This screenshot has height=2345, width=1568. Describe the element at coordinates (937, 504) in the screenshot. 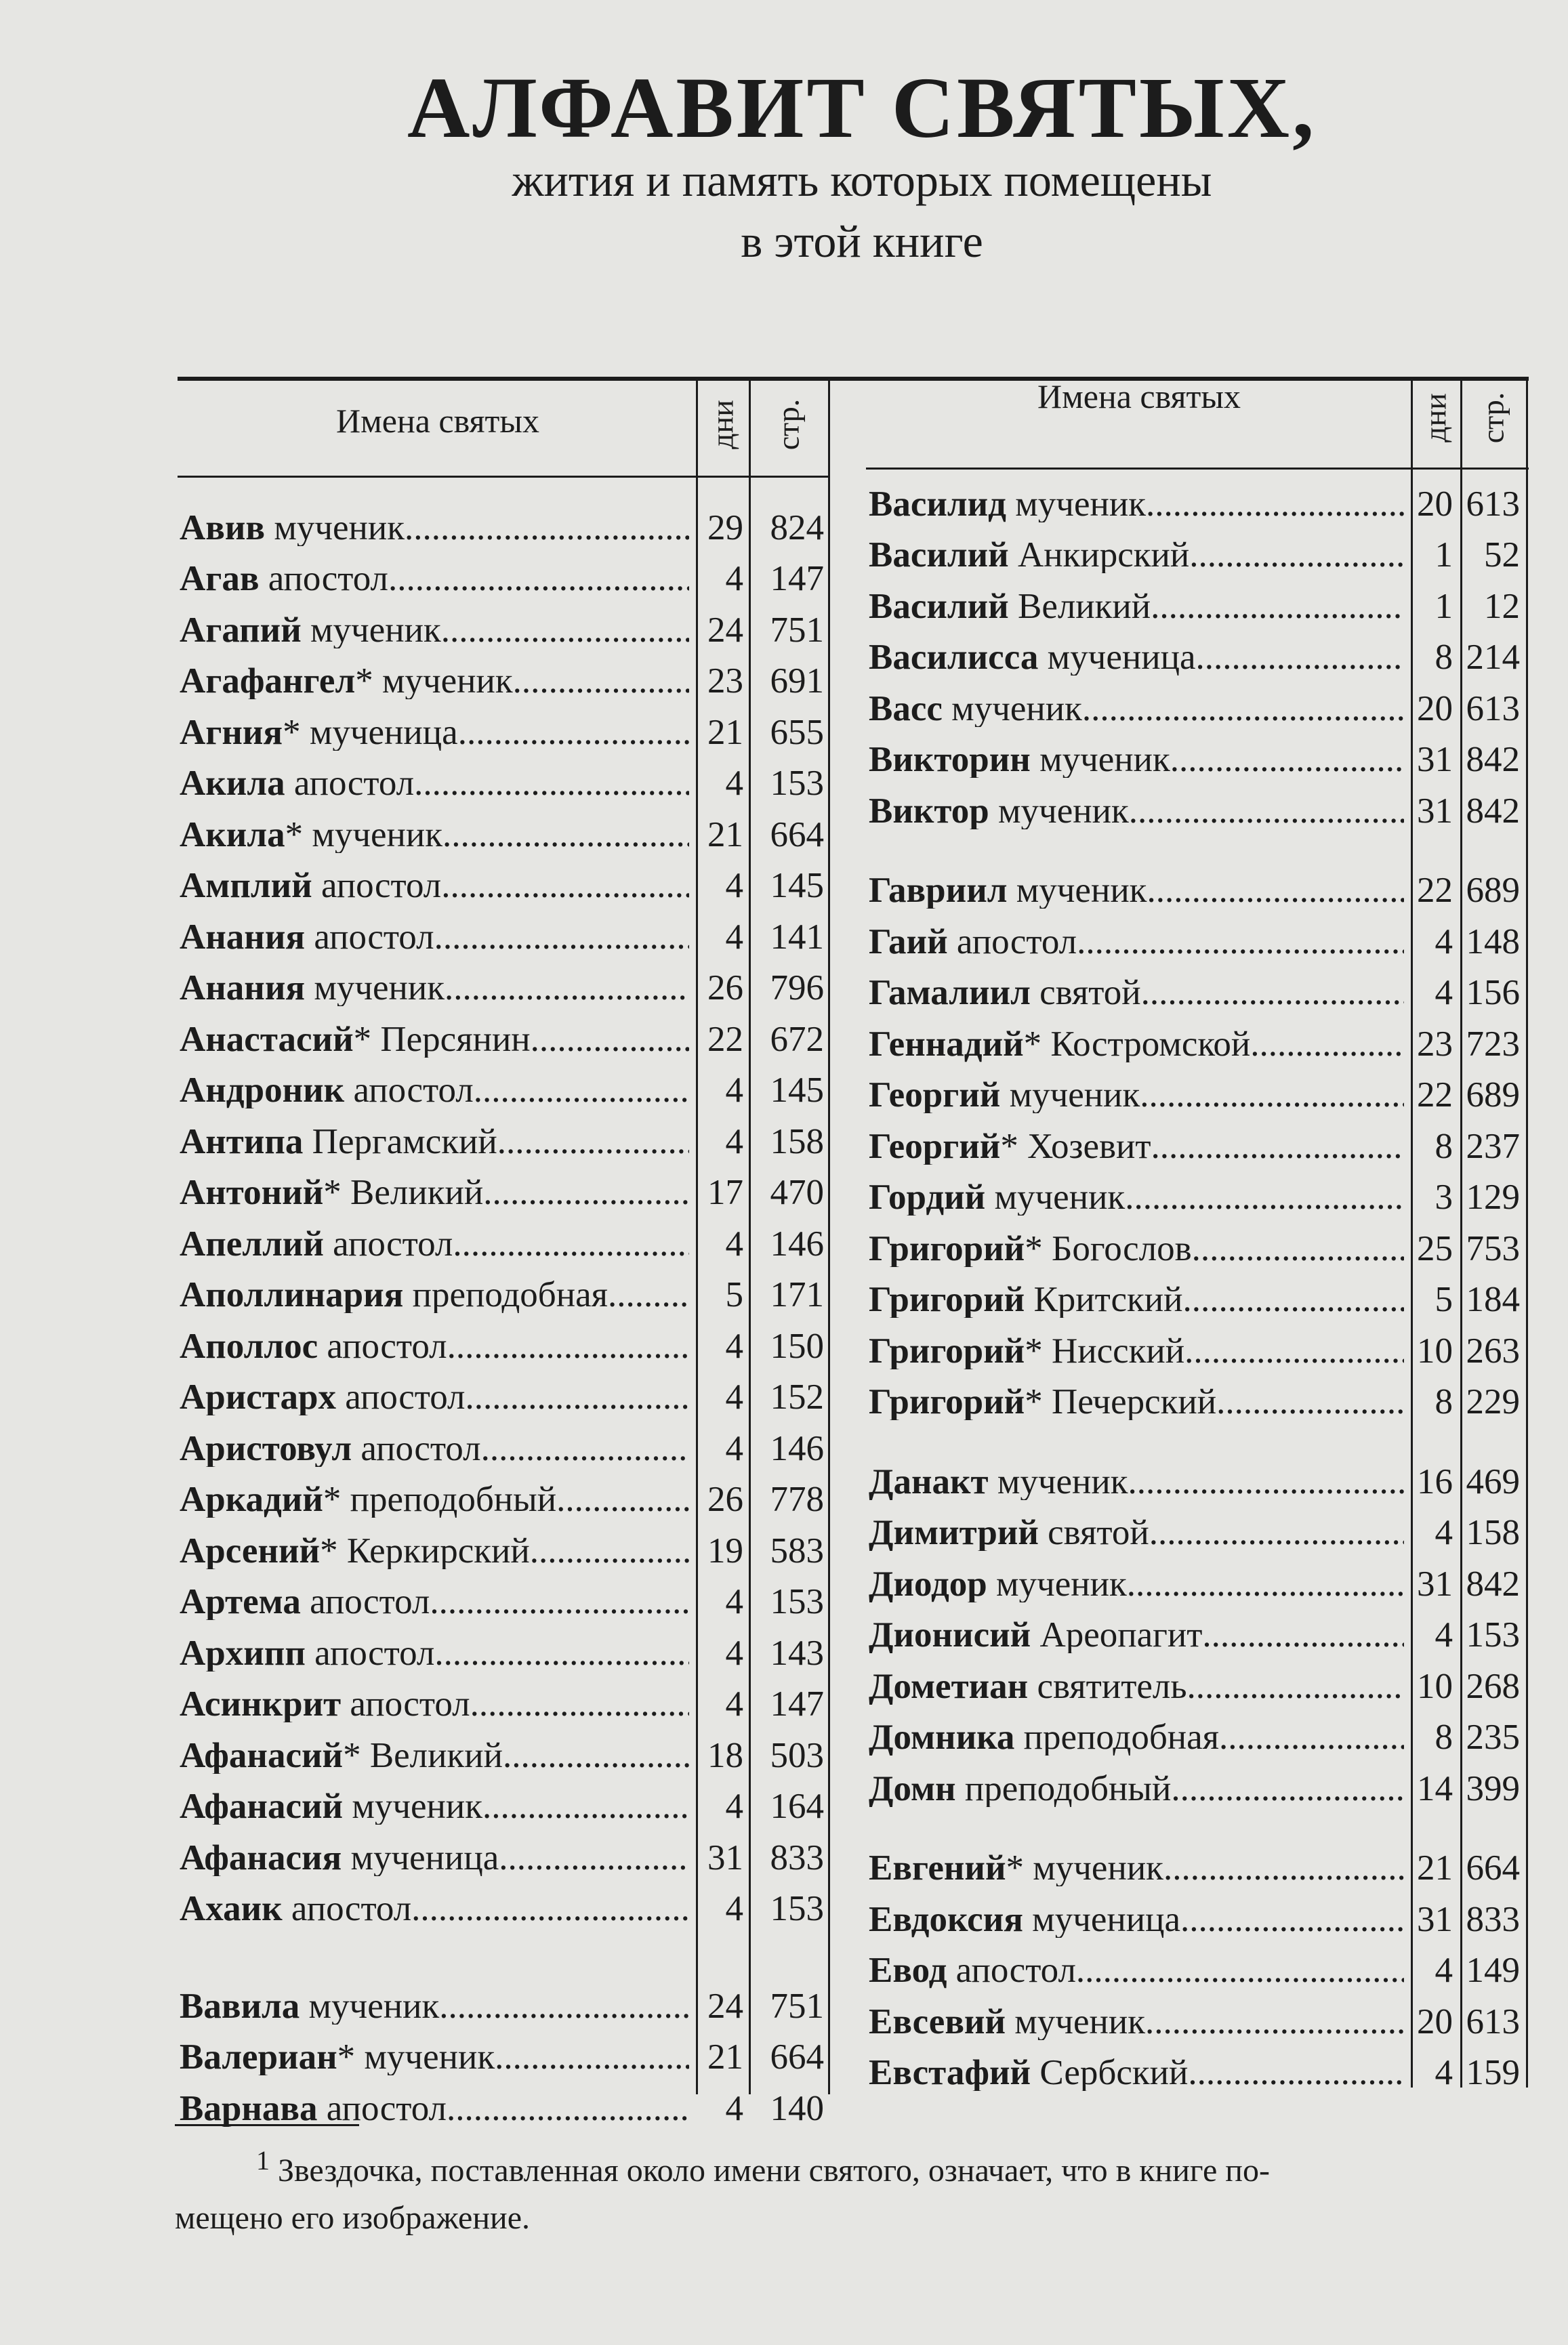

I see `saint-name: Василид` at that location.